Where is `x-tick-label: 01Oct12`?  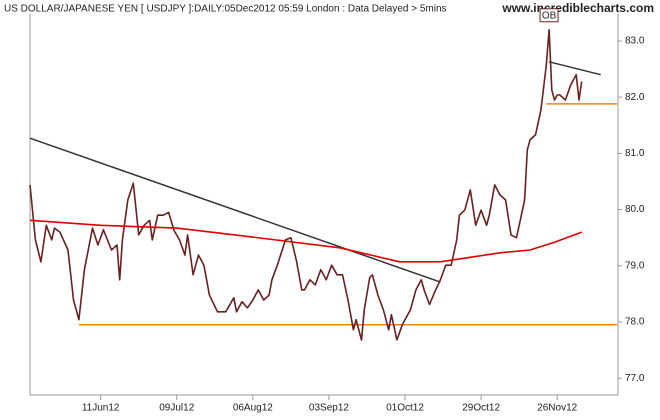
x-tick-label: 01Oct12 is located at coordinates (405, 408).